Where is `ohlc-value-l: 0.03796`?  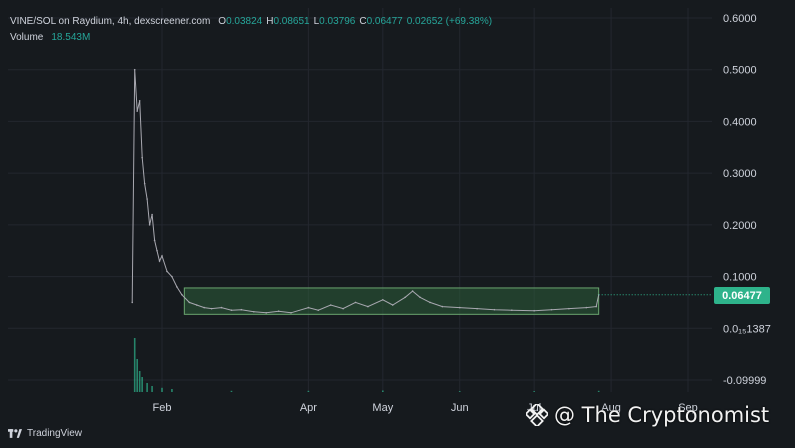 ohlc-value-l: 0.03796 is located at coordinates (337, 21).